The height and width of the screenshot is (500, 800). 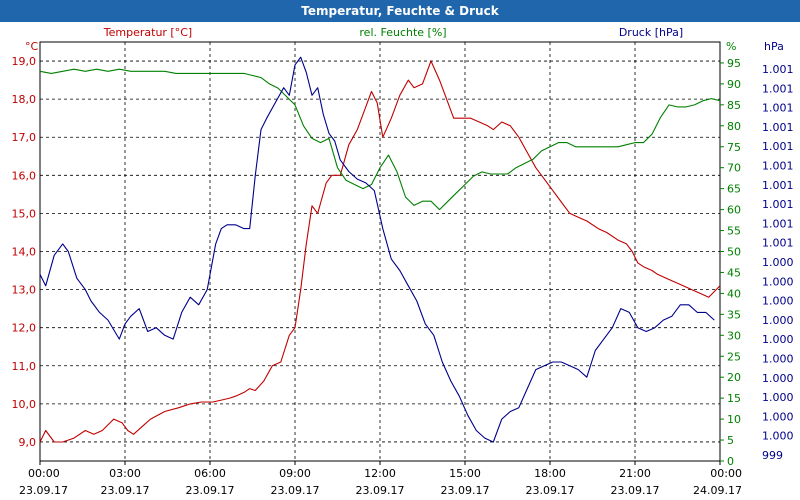 What do you see at coordinates (734, 272) in the screenshot?
I see `hum-tick-label: 45` at bounding box center [734, 272].